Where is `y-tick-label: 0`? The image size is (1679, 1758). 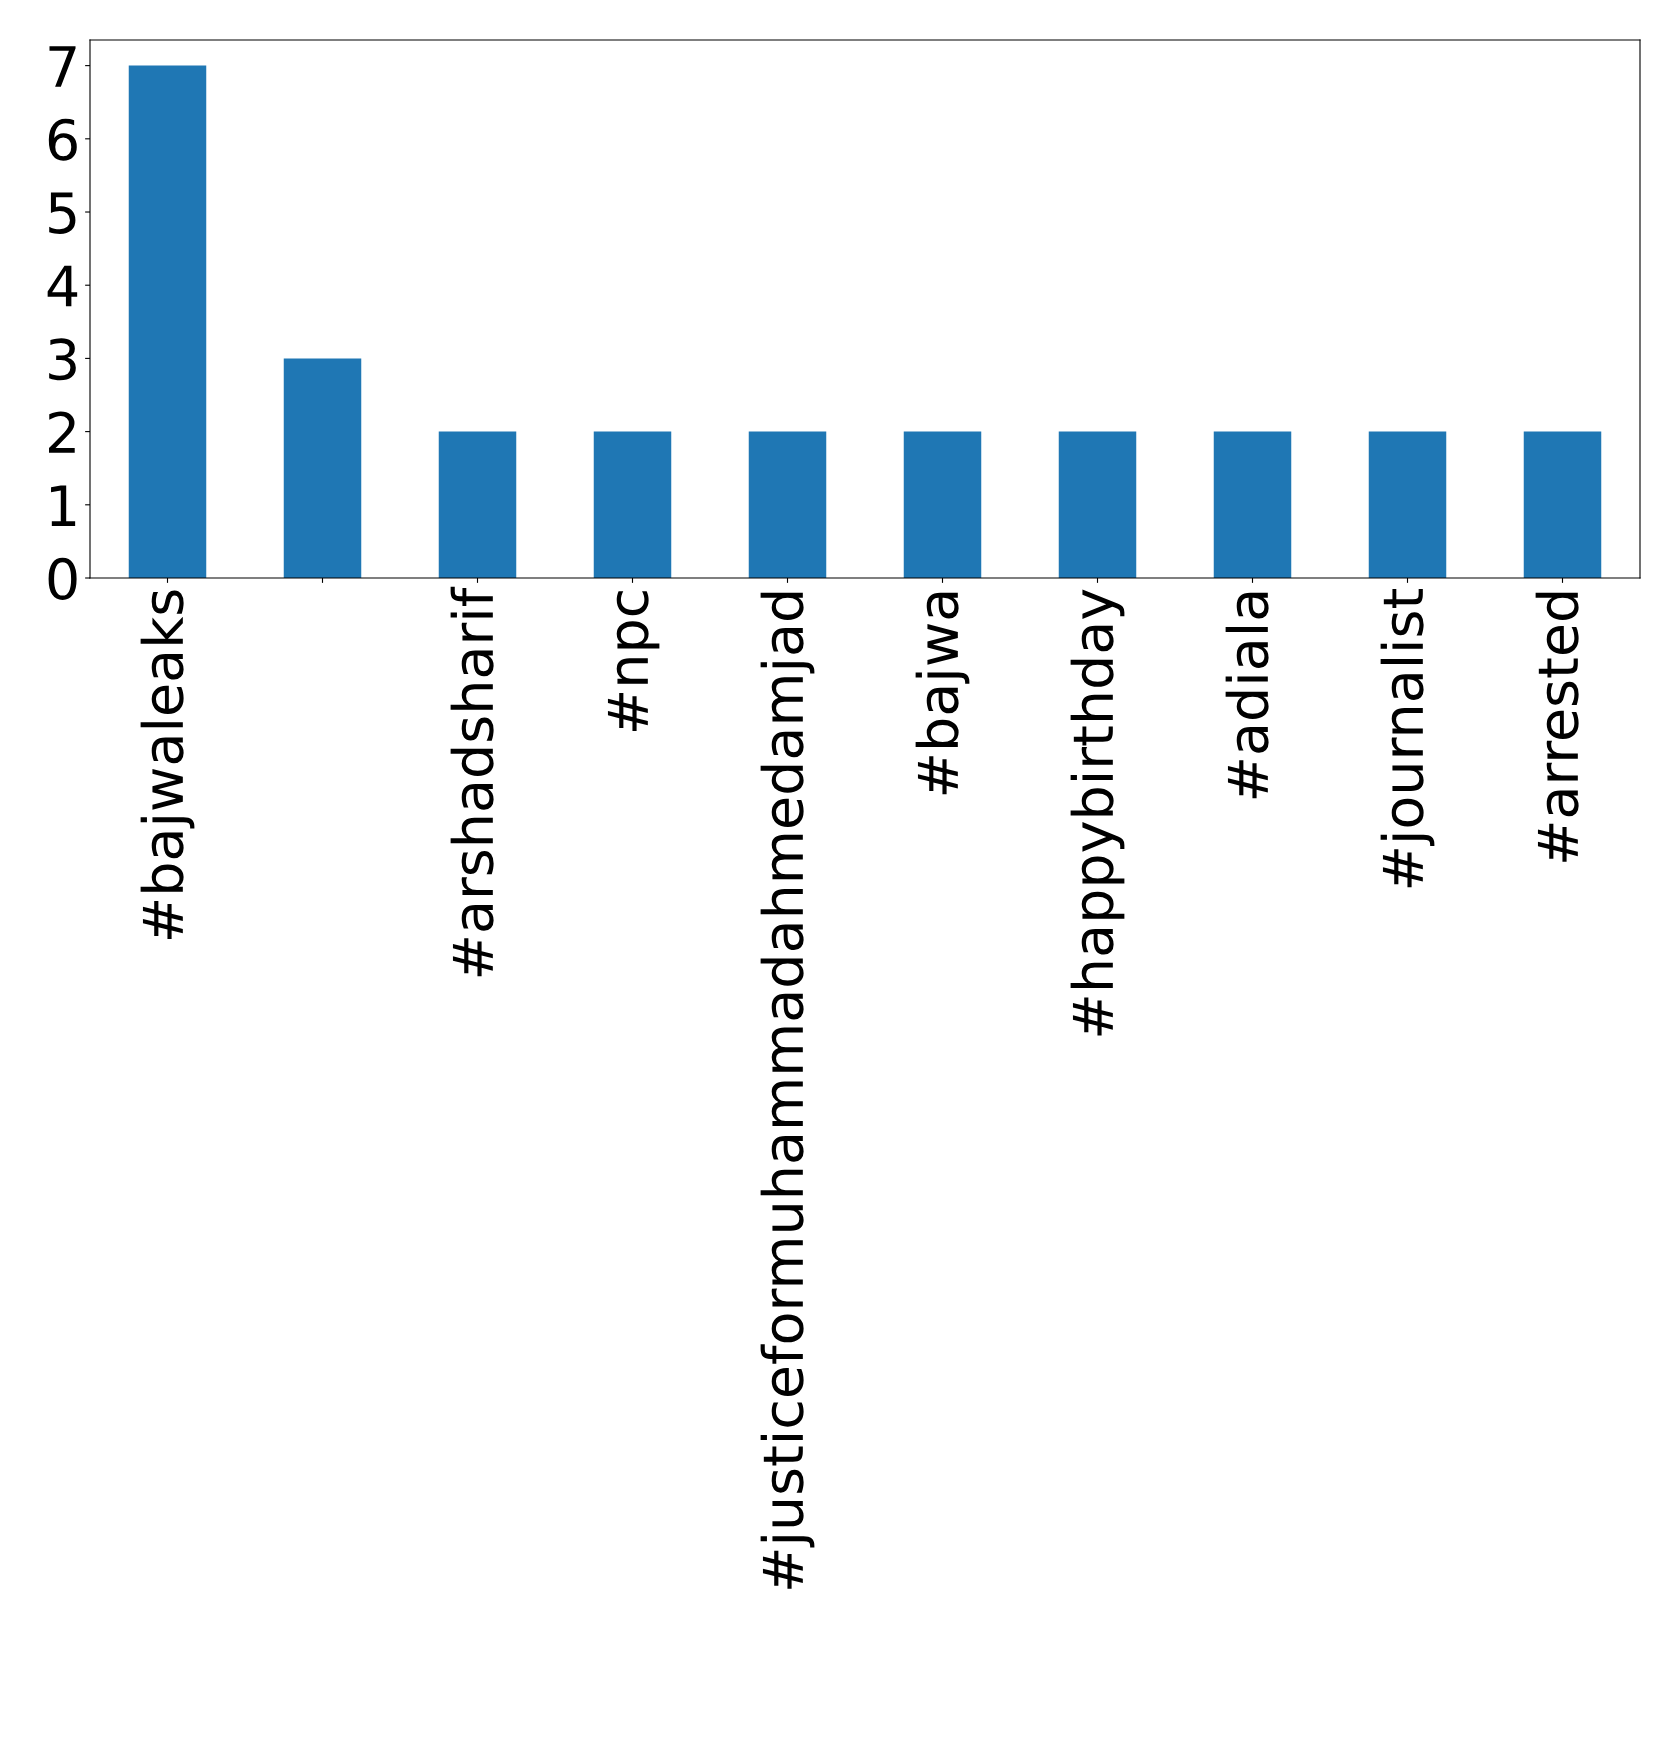
y-tick-label: 0 is located at coordinates (62, 578).